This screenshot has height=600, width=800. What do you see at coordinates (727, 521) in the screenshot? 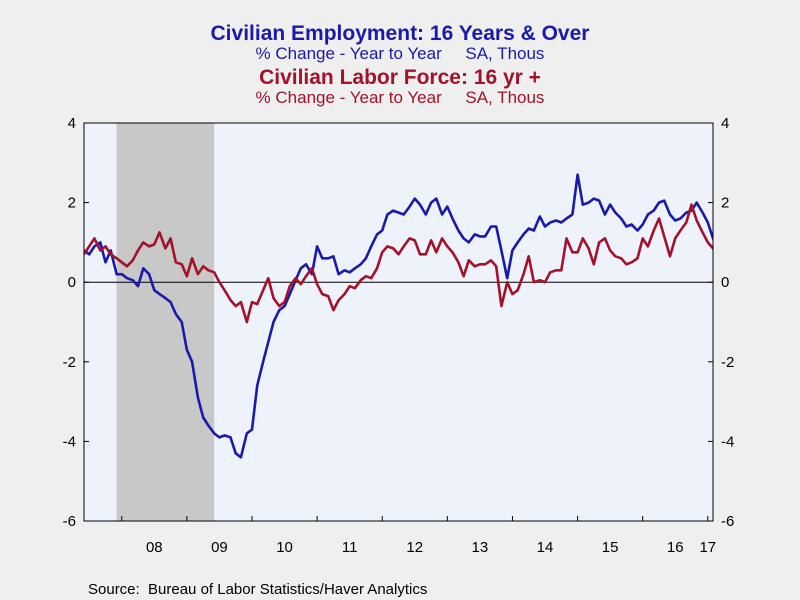
I see `y-tick-label-right: -6` at bounding box center [727, 521].